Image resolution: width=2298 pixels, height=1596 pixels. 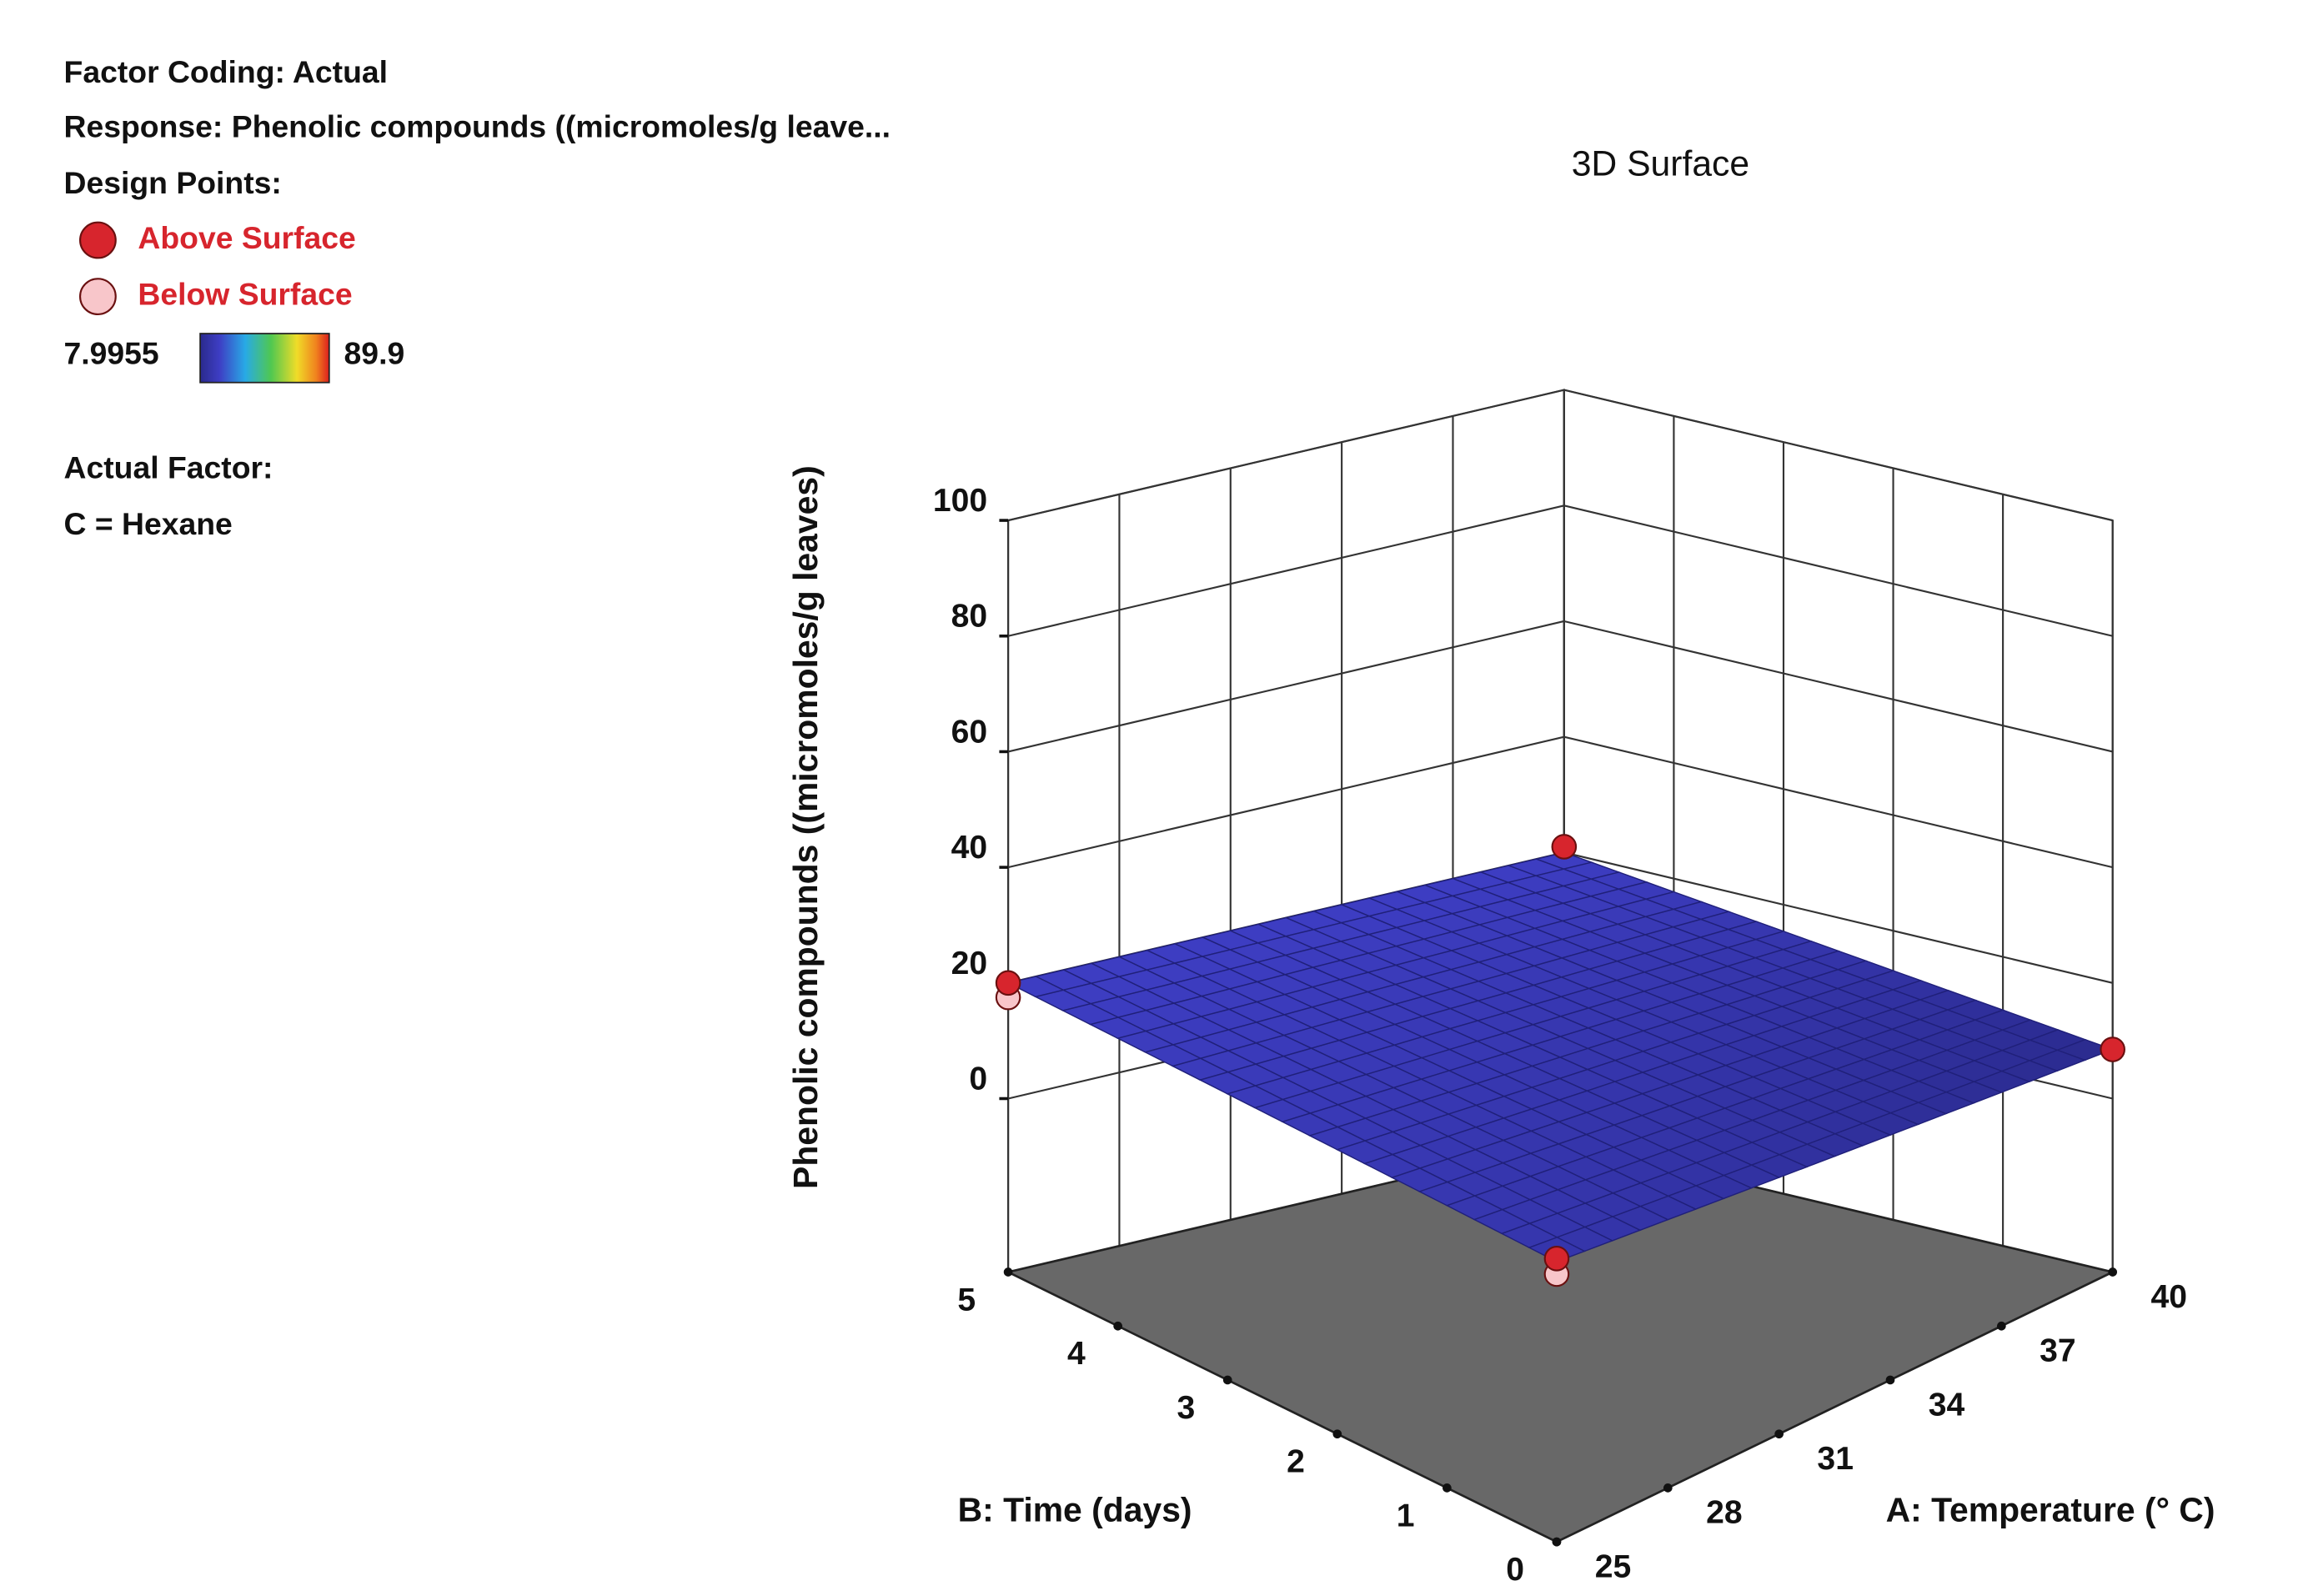 What do you see at coordinates (374, 353) in the screenshot?
I see `colorbar-max: 89.9` at bounding box center [374, 353].